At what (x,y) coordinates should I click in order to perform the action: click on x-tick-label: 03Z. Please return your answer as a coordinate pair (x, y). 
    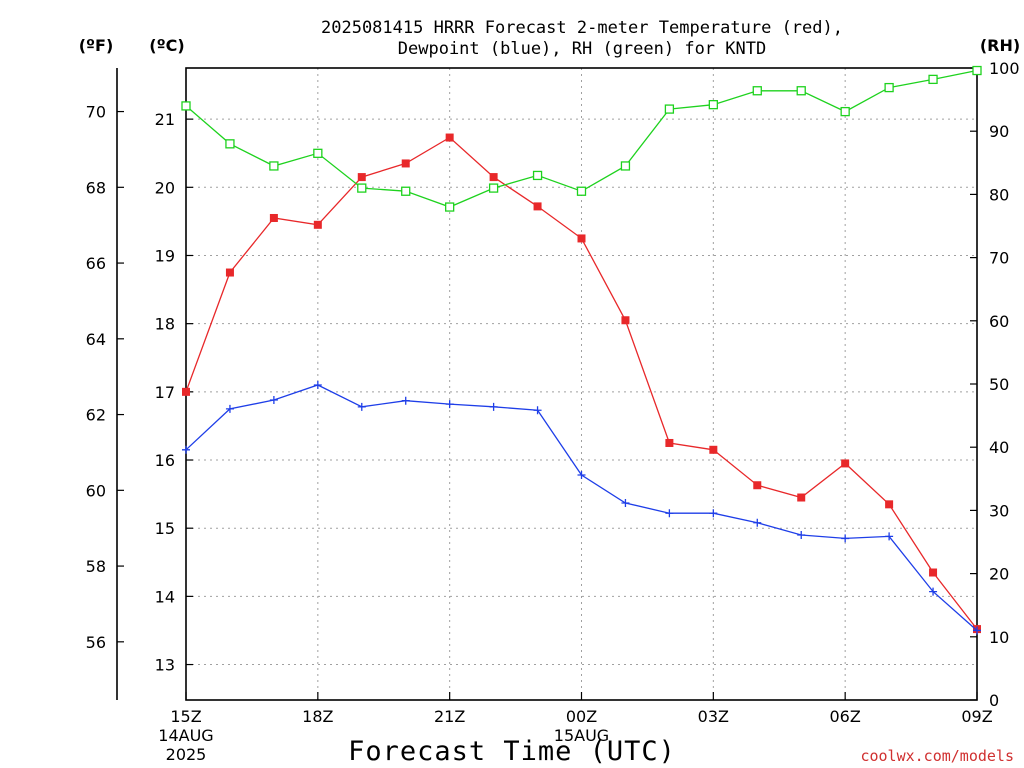
    Looking at the image, I should click on (713, 716).